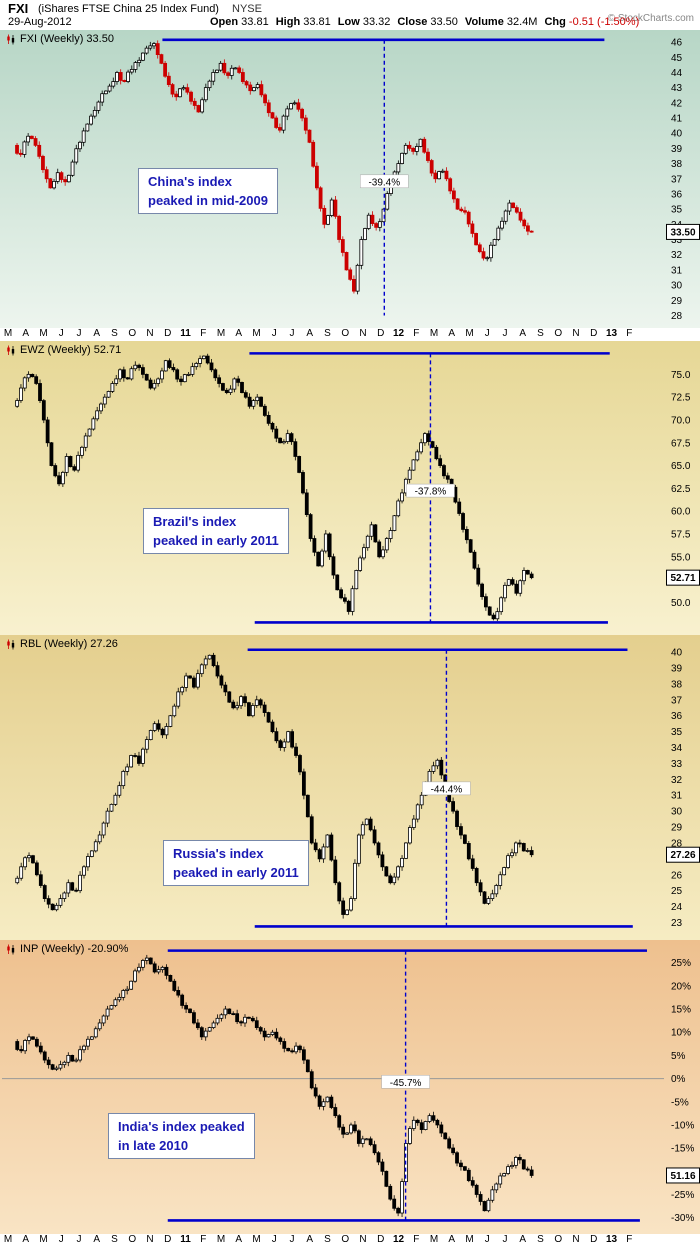 This screenshot has width=700, height=1248. What do you see at coordinates (303, 22) in the screenshot?
I see `quote-item-high: High 33.81` at bounding box center [303, 22].